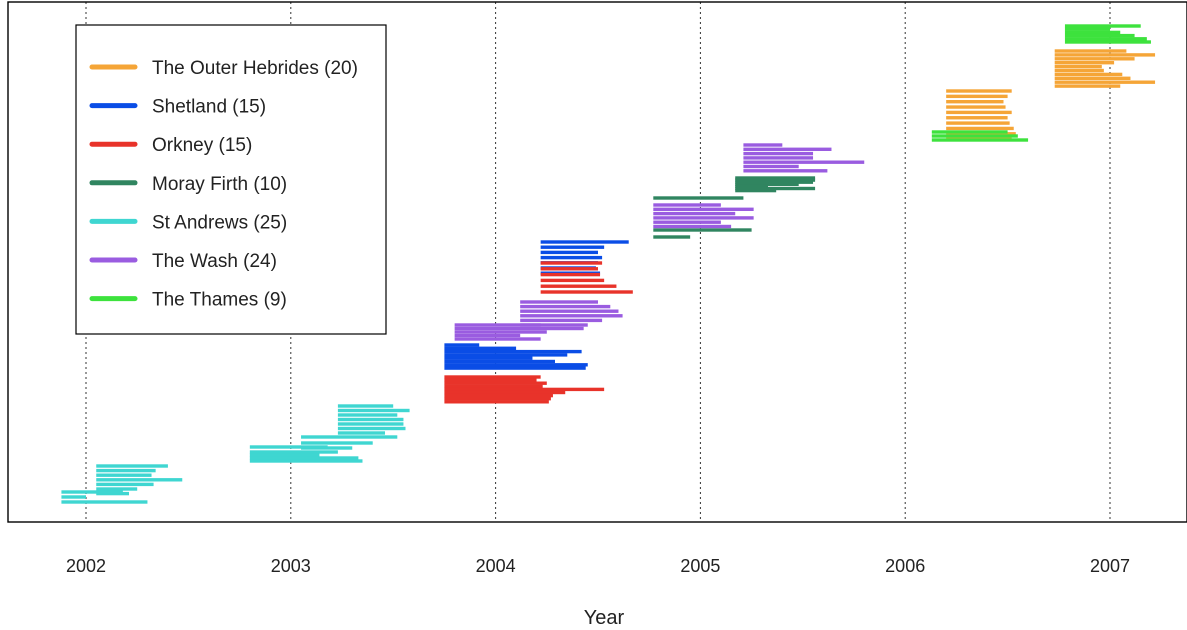 The width and height of the screenshot is (1187, 630). I want to click on x-tick-label-2005: 2005, so click(700, 566).